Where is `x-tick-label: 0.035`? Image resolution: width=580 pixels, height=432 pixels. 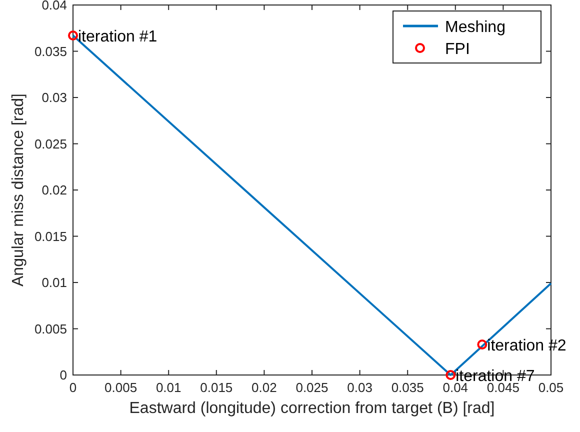 x-tick-label: 0.035 is located at coordinates (407, 387).